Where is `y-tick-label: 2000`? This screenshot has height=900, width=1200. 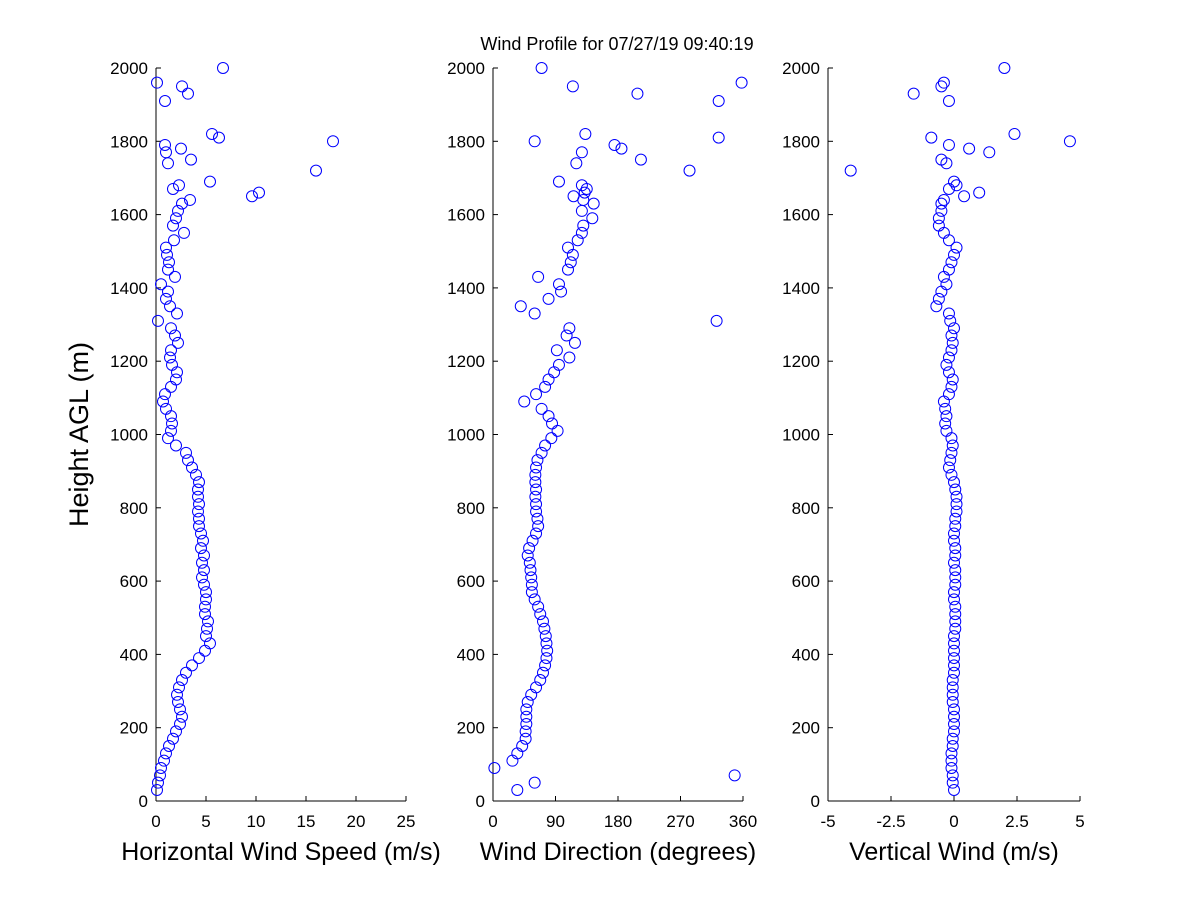 y-tick-label: 2000 is located at coordinates (129, 68).